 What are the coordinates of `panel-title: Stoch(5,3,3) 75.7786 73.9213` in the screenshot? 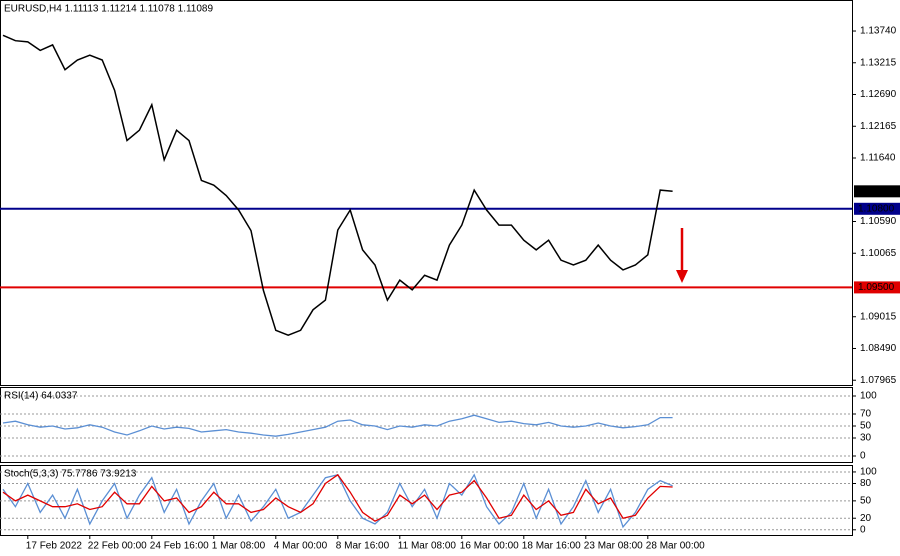 It's located at (70, 474).